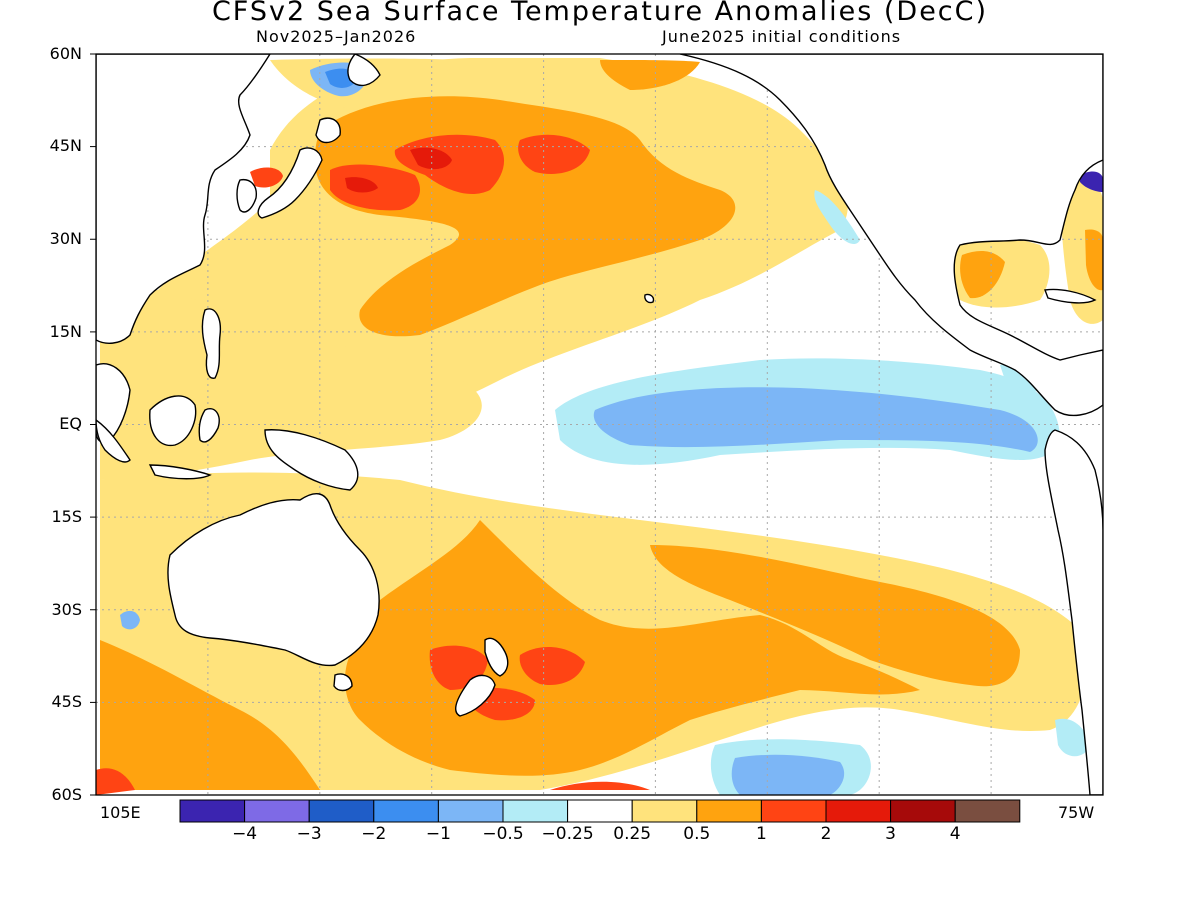 The height and width of the screenshot is (900, 1200). I want to click on colorbar-tick-label: −0.5, so click(503, 834).